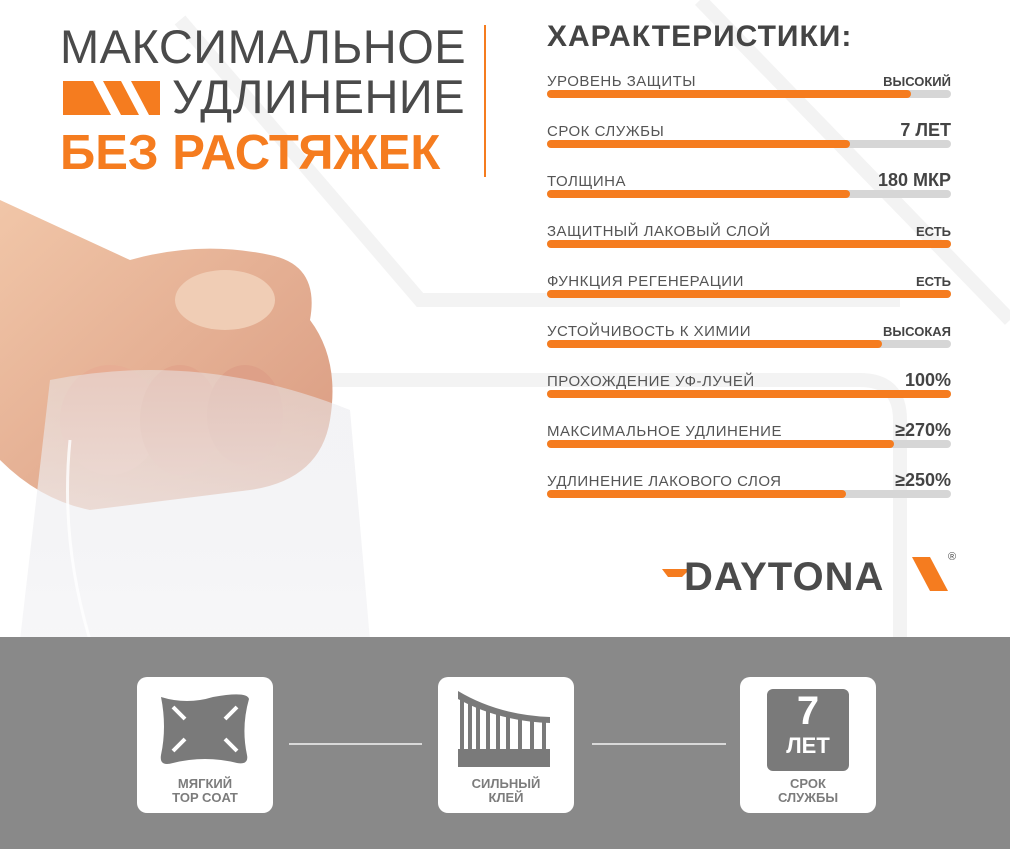 This screenshot has height=849, width=1010. What do you see at coordinates (649, 331) in the screenshot?
I see `spec-label: УСТОЙЧИВОСТЬ К ХИМИИ` at bounding box center [649, 331].